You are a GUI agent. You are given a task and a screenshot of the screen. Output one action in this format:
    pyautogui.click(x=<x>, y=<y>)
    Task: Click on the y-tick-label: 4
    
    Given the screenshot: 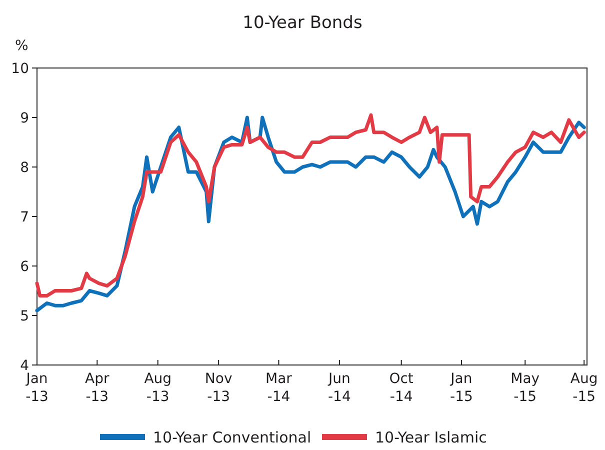 What is the action you would take?
    pyautogui.click(x=25, y=366)
    